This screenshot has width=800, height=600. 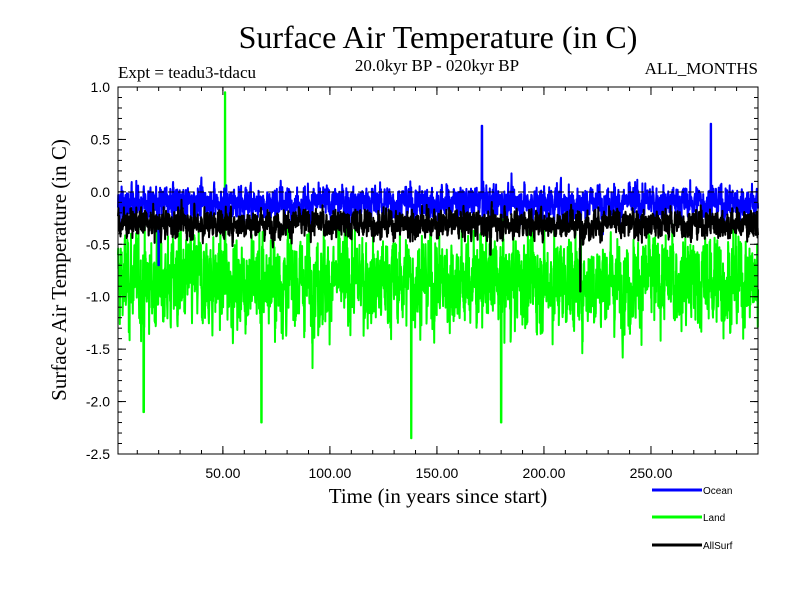 I want to click on x-axis-label: Time (in years since start), so click(x=438, y=496).